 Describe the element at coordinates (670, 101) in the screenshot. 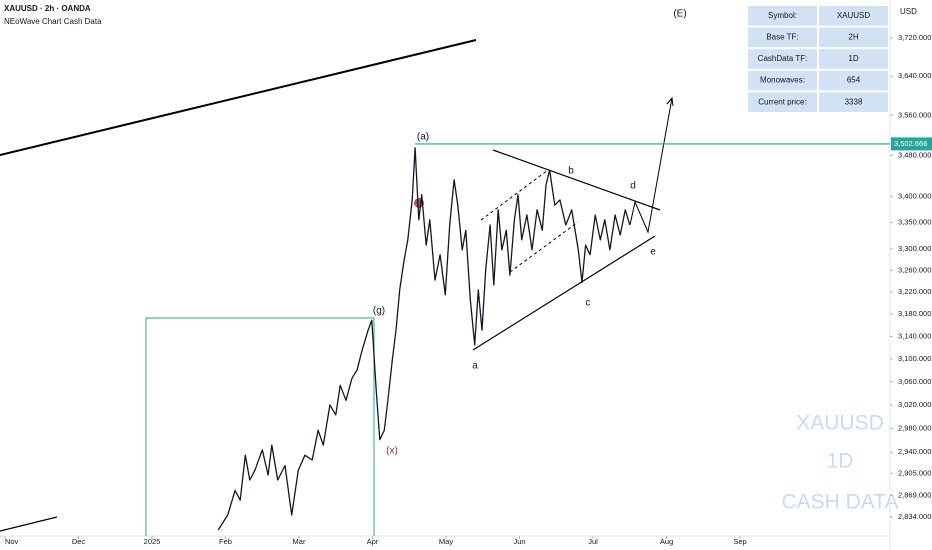

I see `projection-arrow` at that location.